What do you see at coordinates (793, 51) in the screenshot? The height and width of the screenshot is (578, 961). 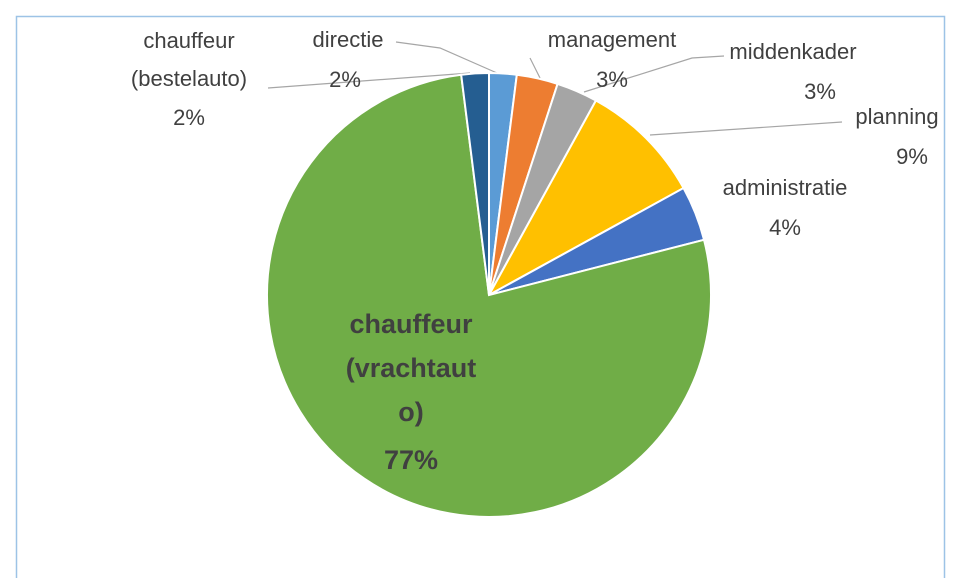 I see `slice-label: middenkader` at bounding box center [793, 51].